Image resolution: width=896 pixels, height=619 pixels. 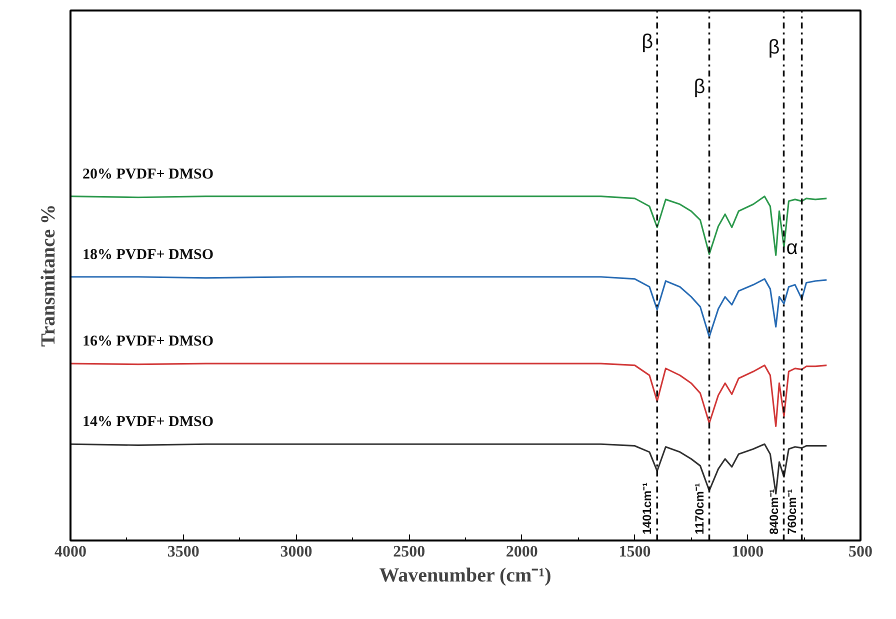 I want to click on series-label: 16% PVDF+ DMSO, so click(x=148, y=342).